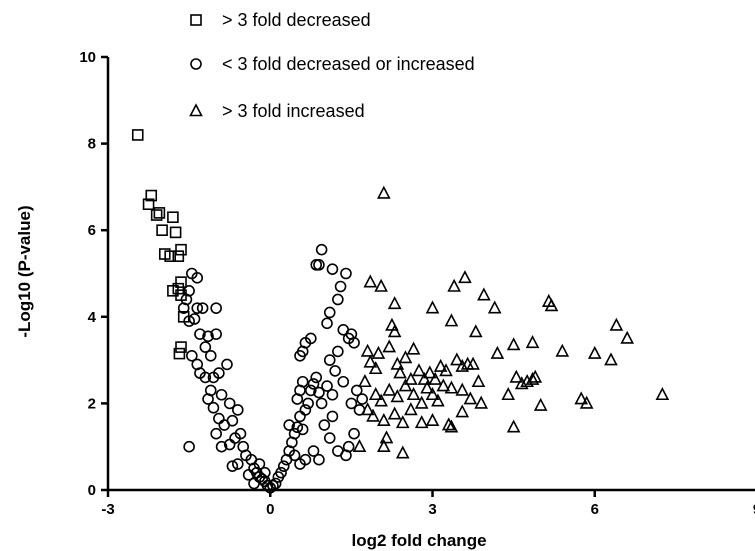  I want to click on series-square, so click(160, 244).